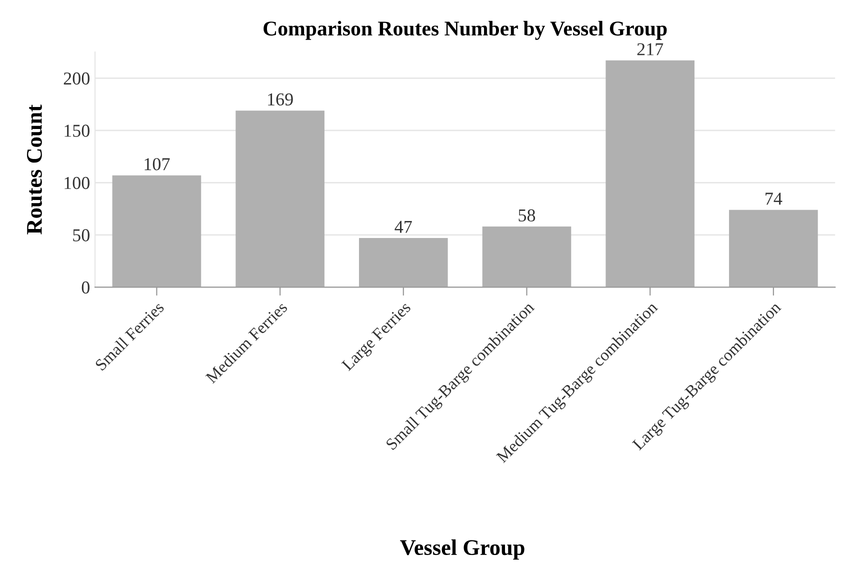 The width and height of the screenshot is (841, 572). What do you see at coordinates (403, 226) in the screenshot?
I see `data-label: 47` at bounding box center [403, 226].